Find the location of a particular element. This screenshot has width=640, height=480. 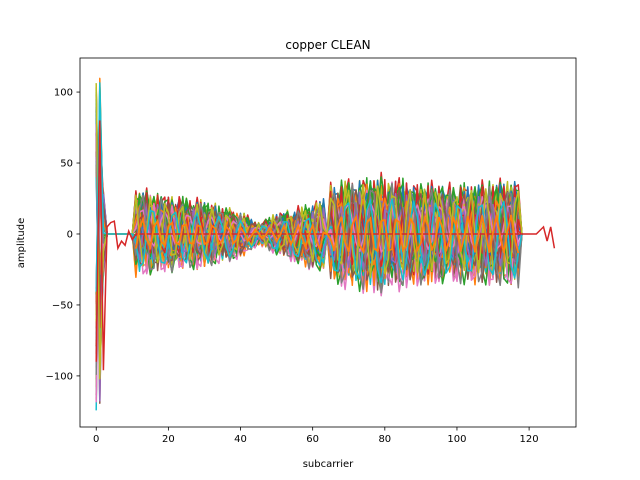

x-tick-label: 80 is located at coordinates (384, 439).